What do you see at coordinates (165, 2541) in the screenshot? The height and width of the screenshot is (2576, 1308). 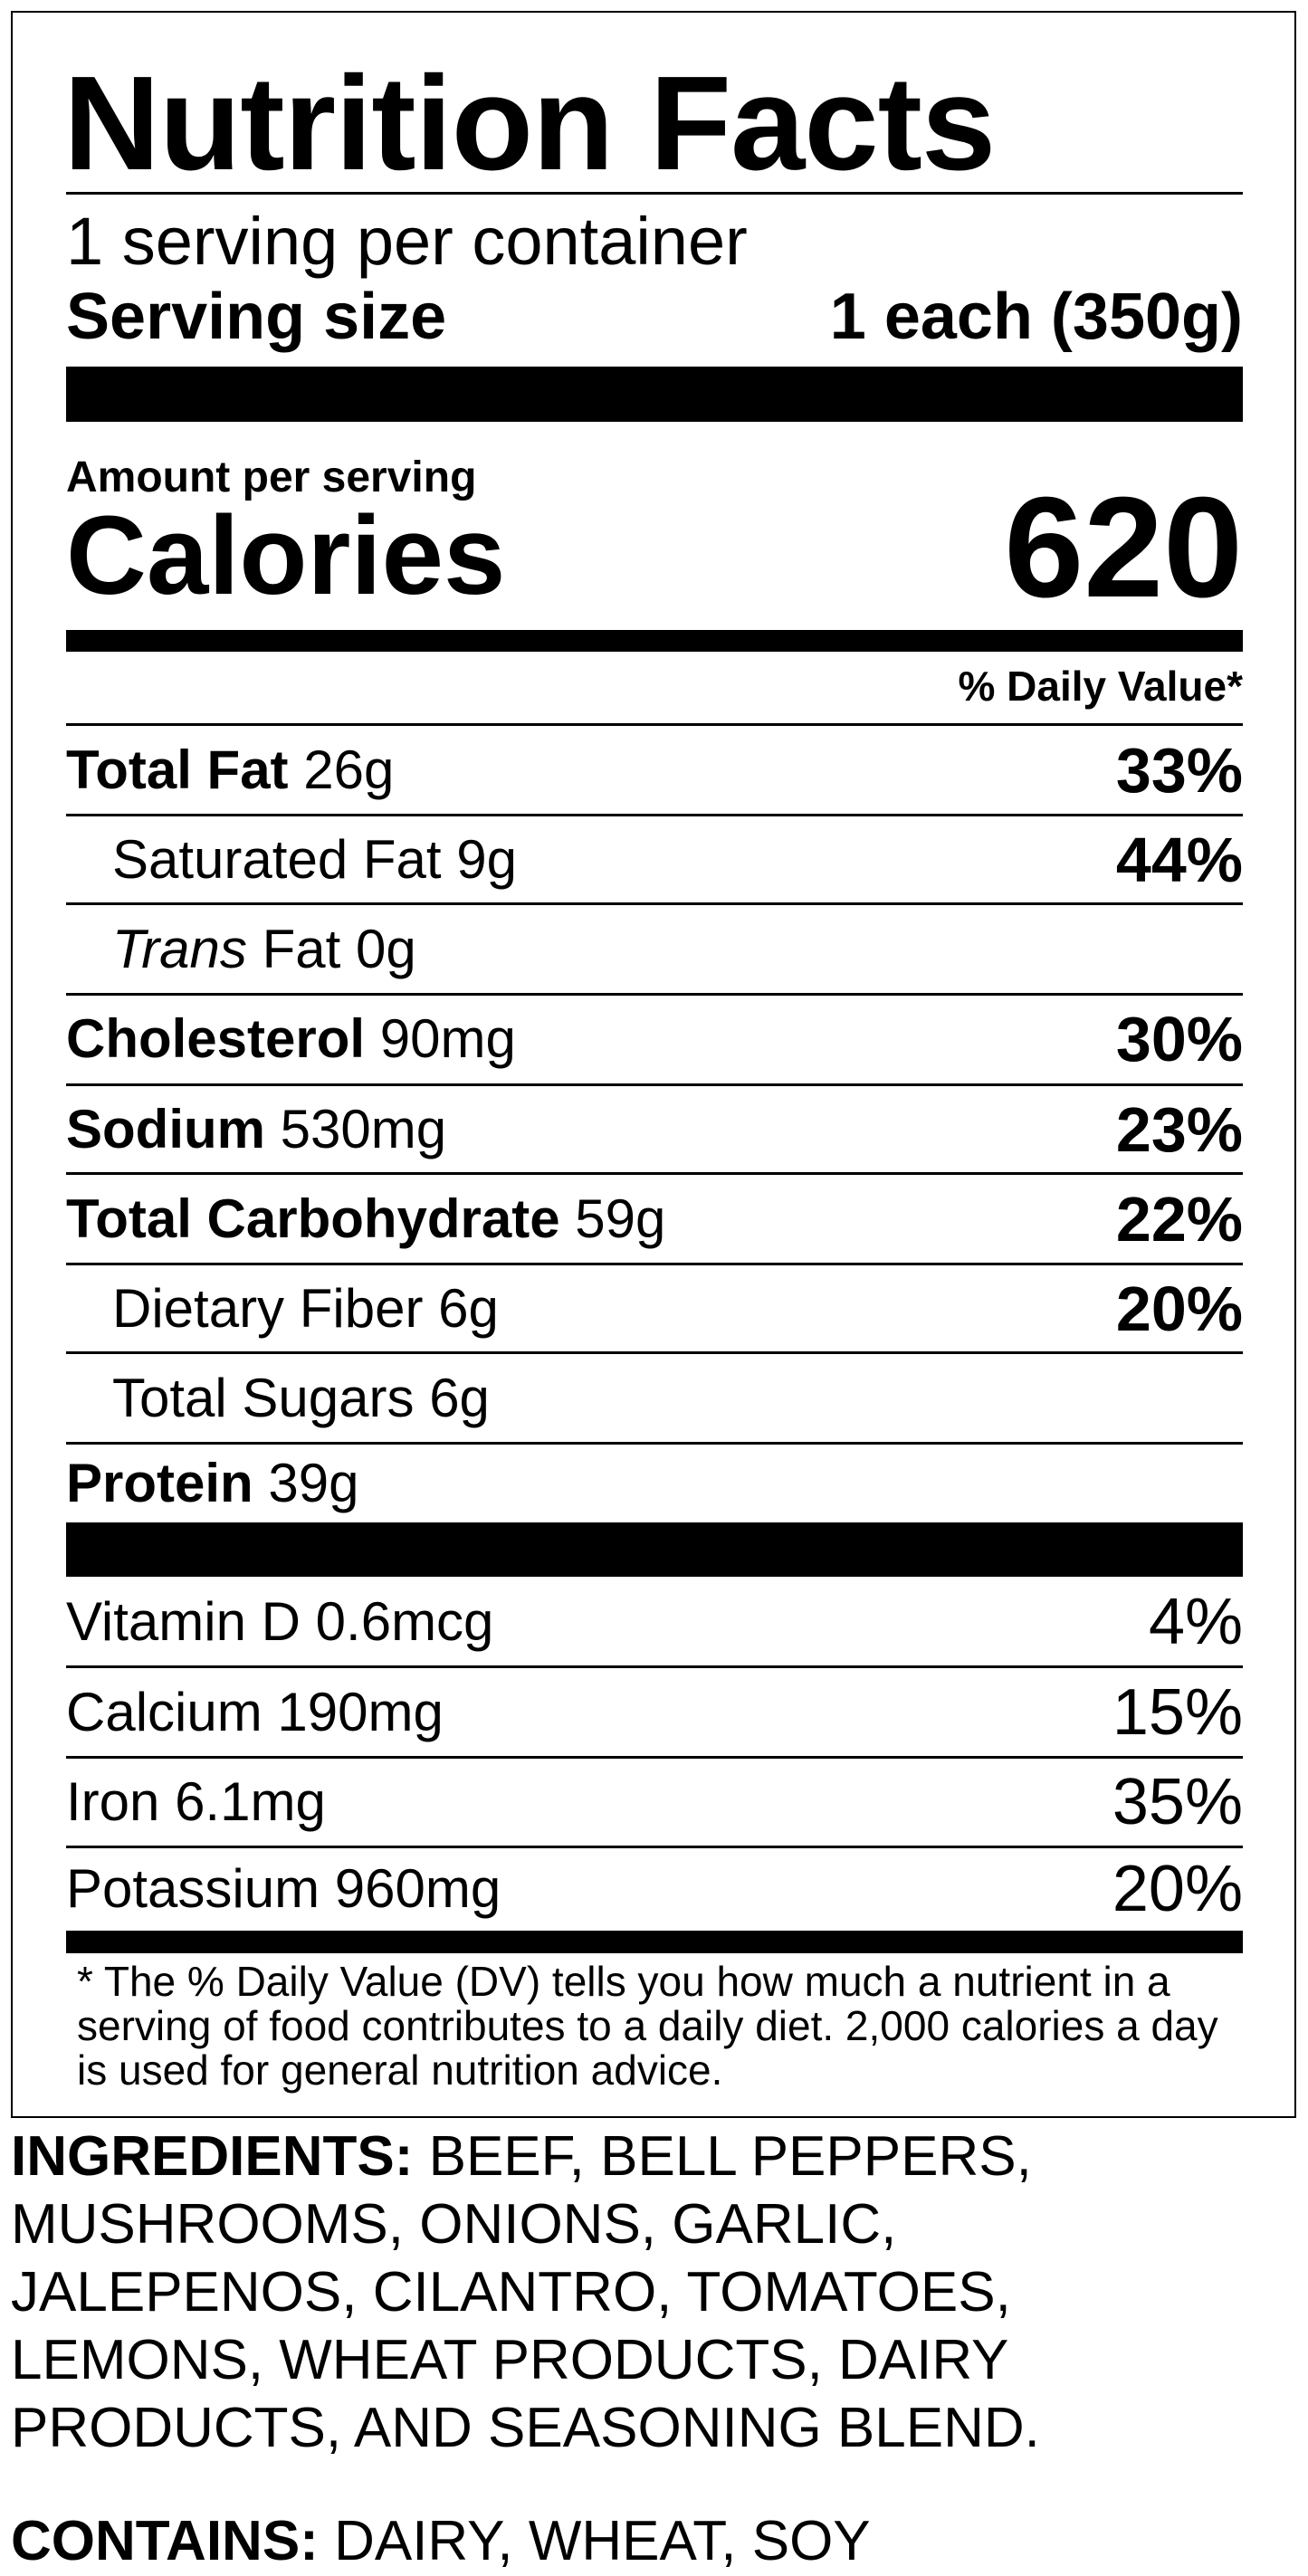 I see `contains-label: CONTAINS:` at bounding box center [165, 2541].